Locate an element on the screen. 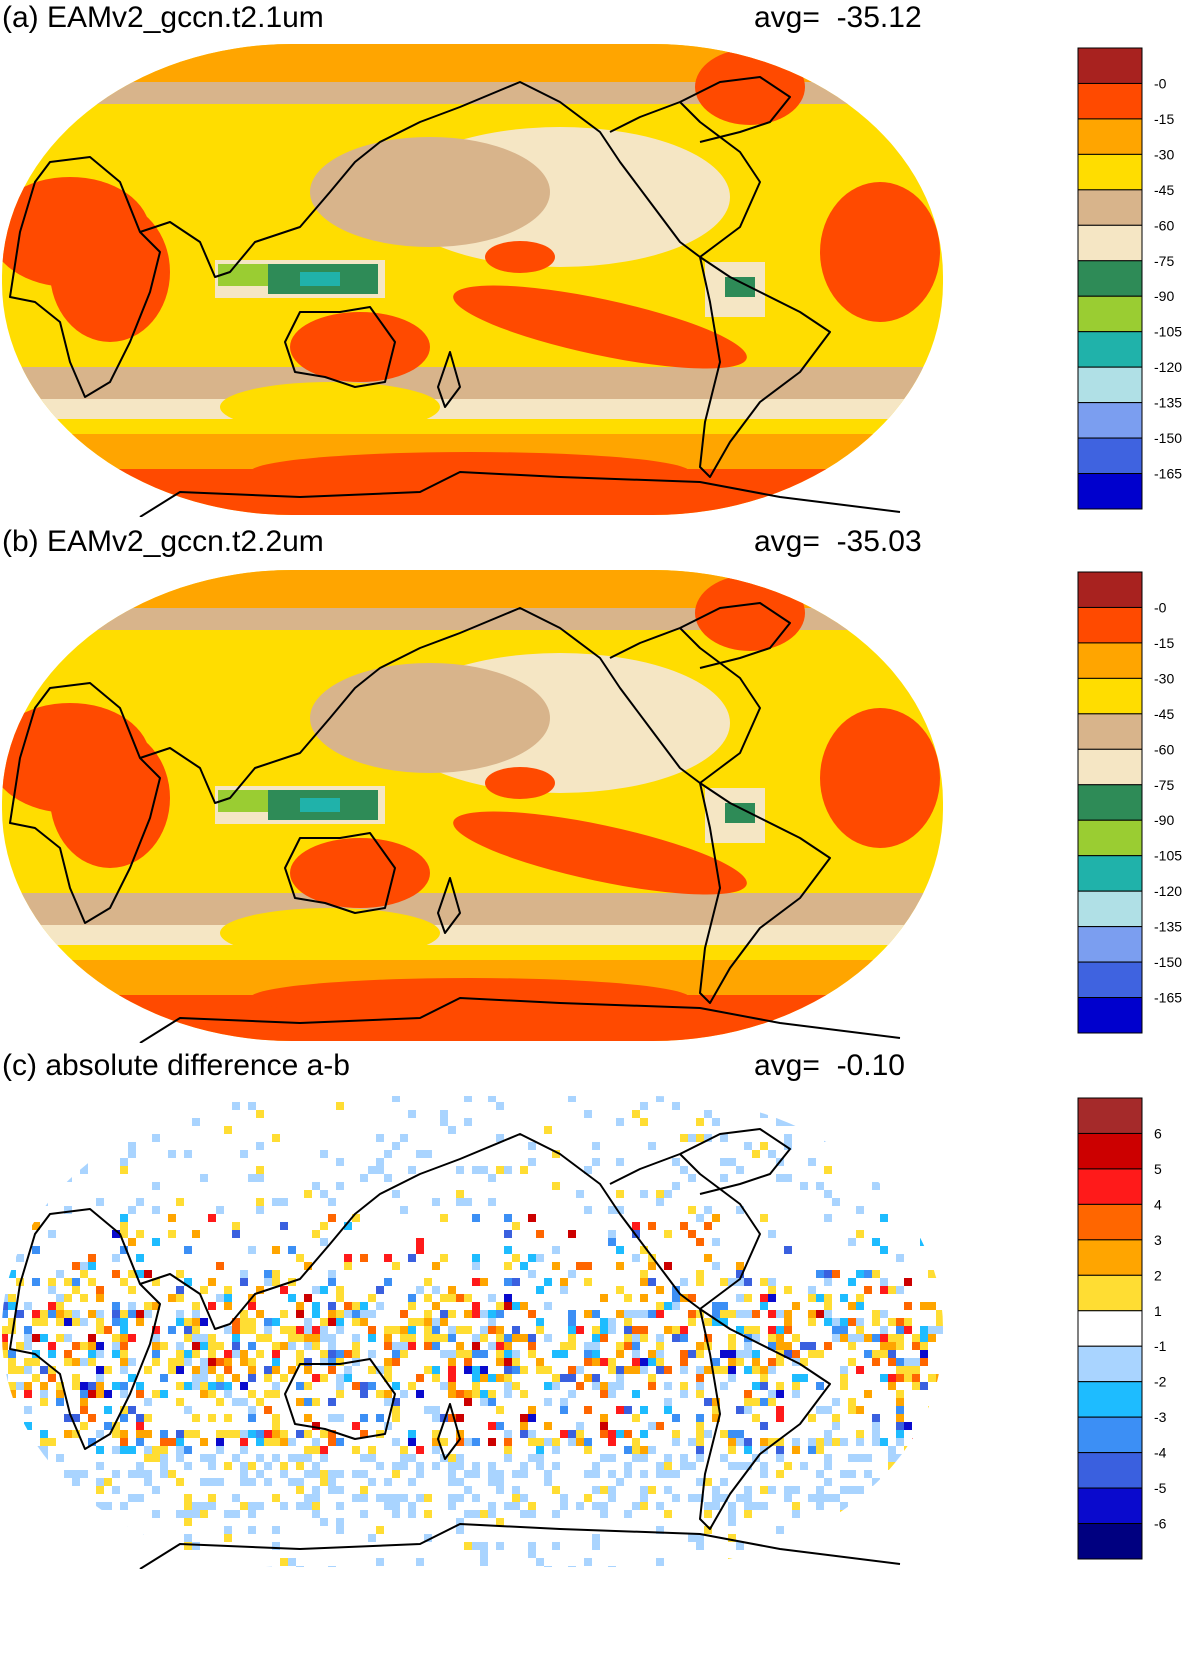 This screenshot has width=1191, height=1677. colorbar-a-label: -15 is located at coordinates (1164, 119).